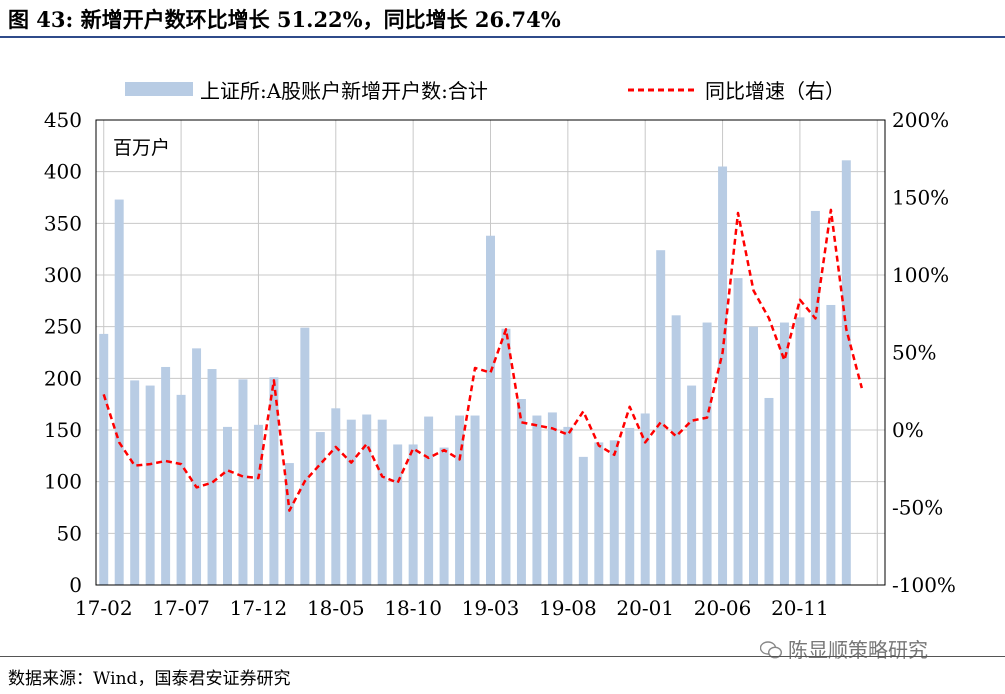 The width and height of the screenshot is (1005, 694). Describe the element at coordinates (284, 19) in the screenshot. I see `figure-title: 图 43: 新增开户数环比增长 51.22%，同比增长 26.74%` at that location.